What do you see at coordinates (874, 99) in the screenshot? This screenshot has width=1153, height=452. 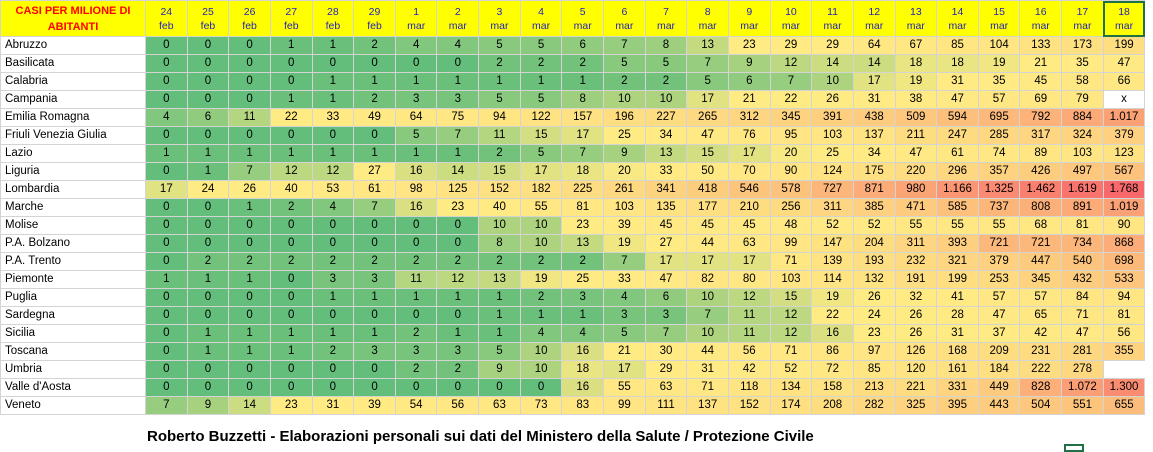 I see `value-cell: 31` at bounding box center [874, 99].